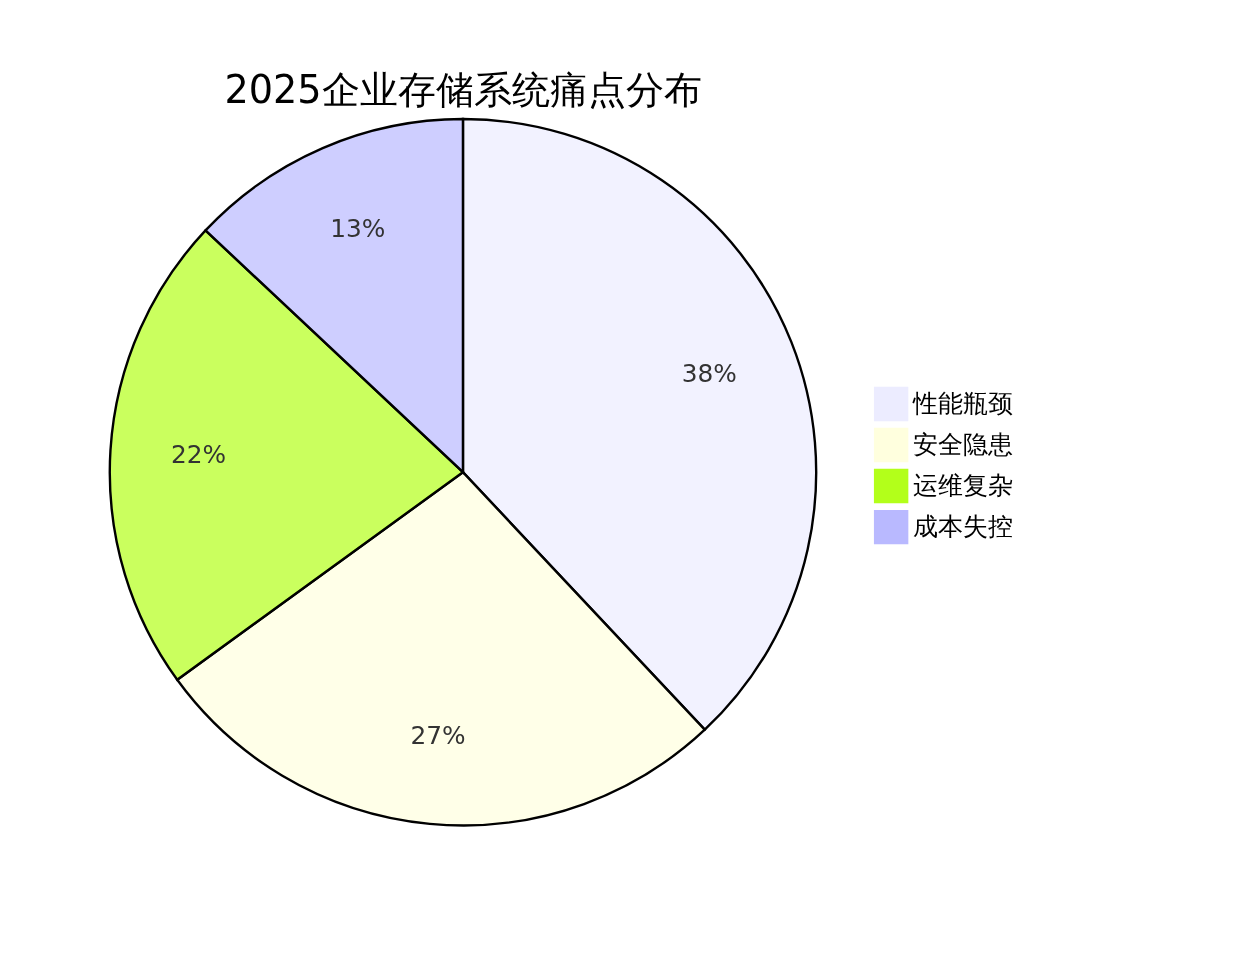 The height and width of the screenshot is (980, 1241). Describe the element at coordinates (463, 89) in the screenshot. I see `chart-title: 2025企业存储系统痛点分布` at that location.